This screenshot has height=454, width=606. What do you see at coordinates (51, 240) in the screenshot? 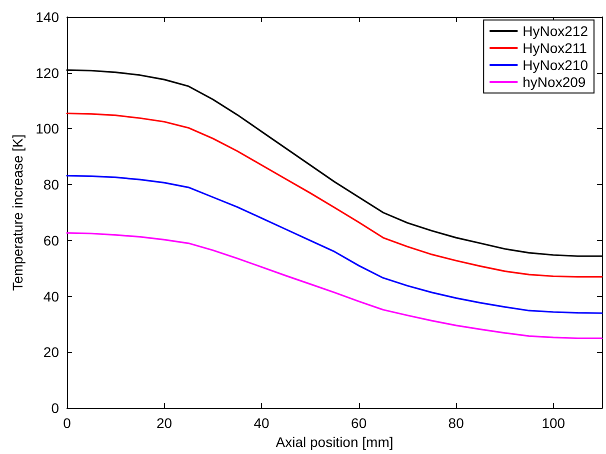
I see `y-tick-label: 60` at bounding box center [51, 240].